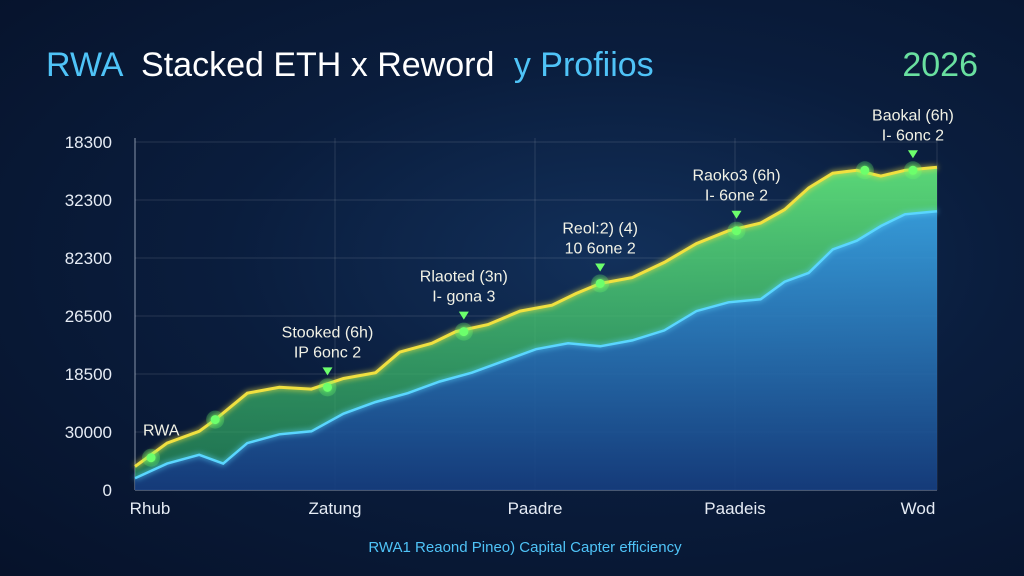 The image size is (1024, 576). I want to click on chart-title: RWA Stacked ETH x Reword y Profiios, so click(350, 65).